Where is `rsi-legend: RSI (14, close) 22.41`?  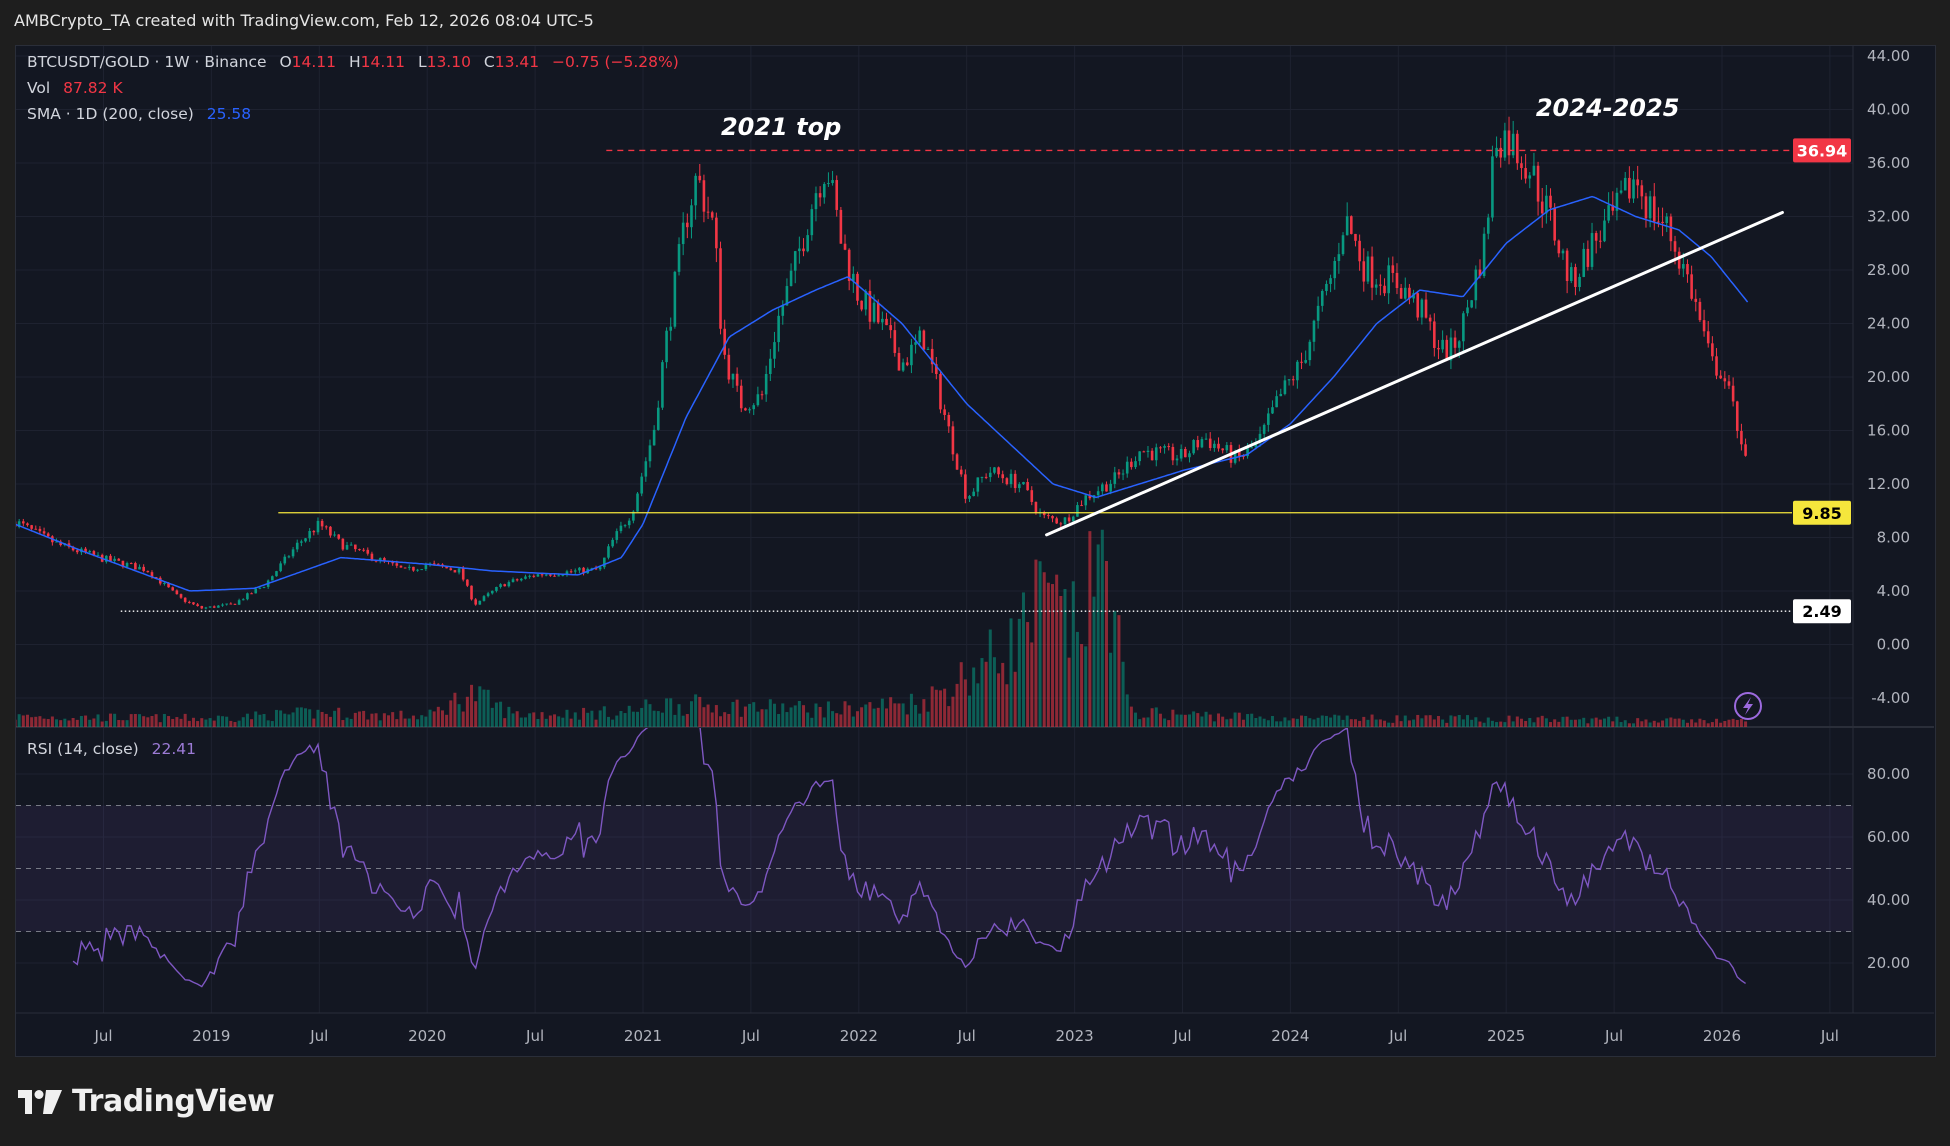 rsi-legend: RSI (14, close) 22.41 is located at coordinates (111, 749).